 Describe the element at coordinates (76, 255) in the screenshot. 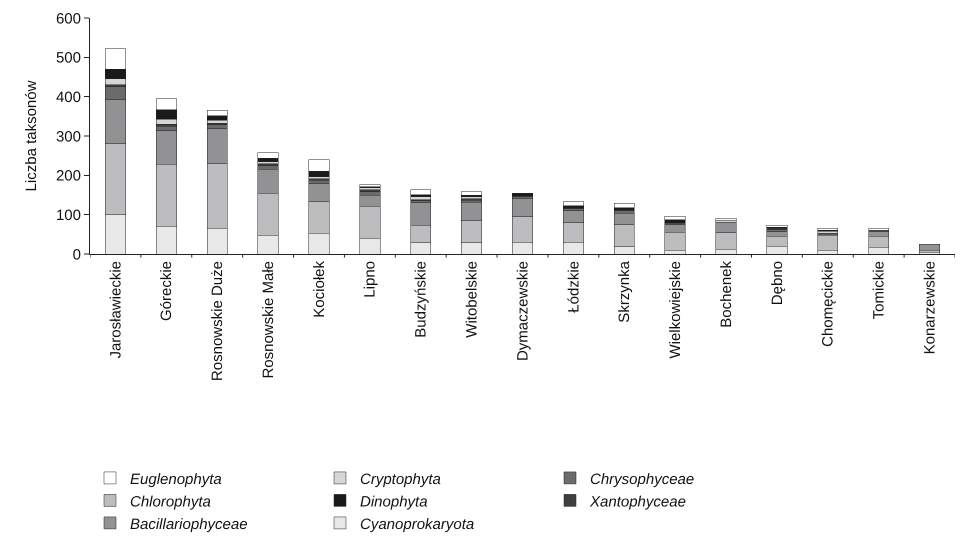

I see `y-tick-label: 0` at that location.